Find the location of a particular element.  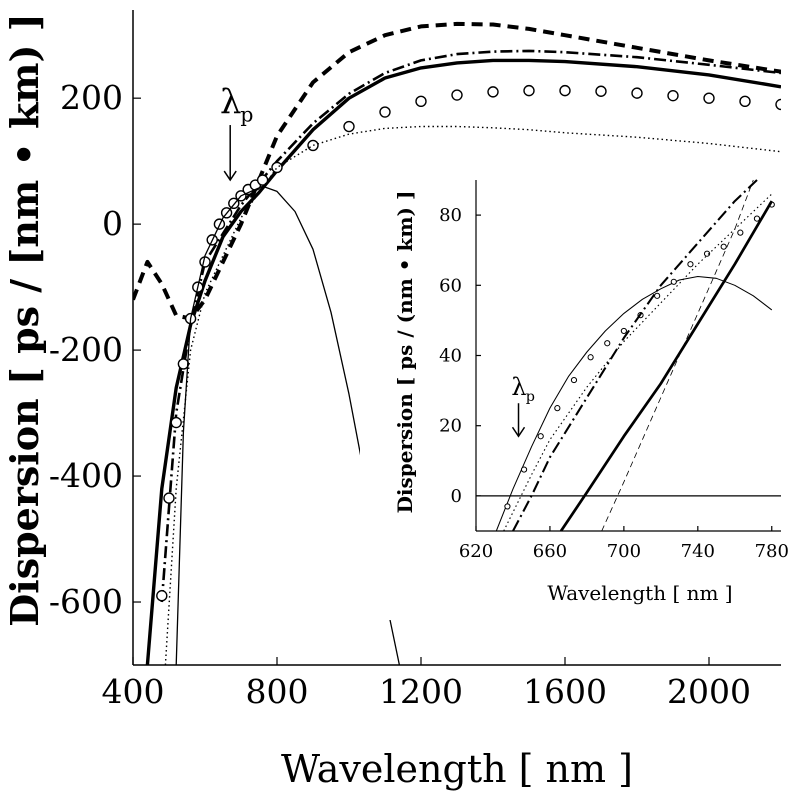

y-tick-label-3: 60 is located at coordinates (450, 285).